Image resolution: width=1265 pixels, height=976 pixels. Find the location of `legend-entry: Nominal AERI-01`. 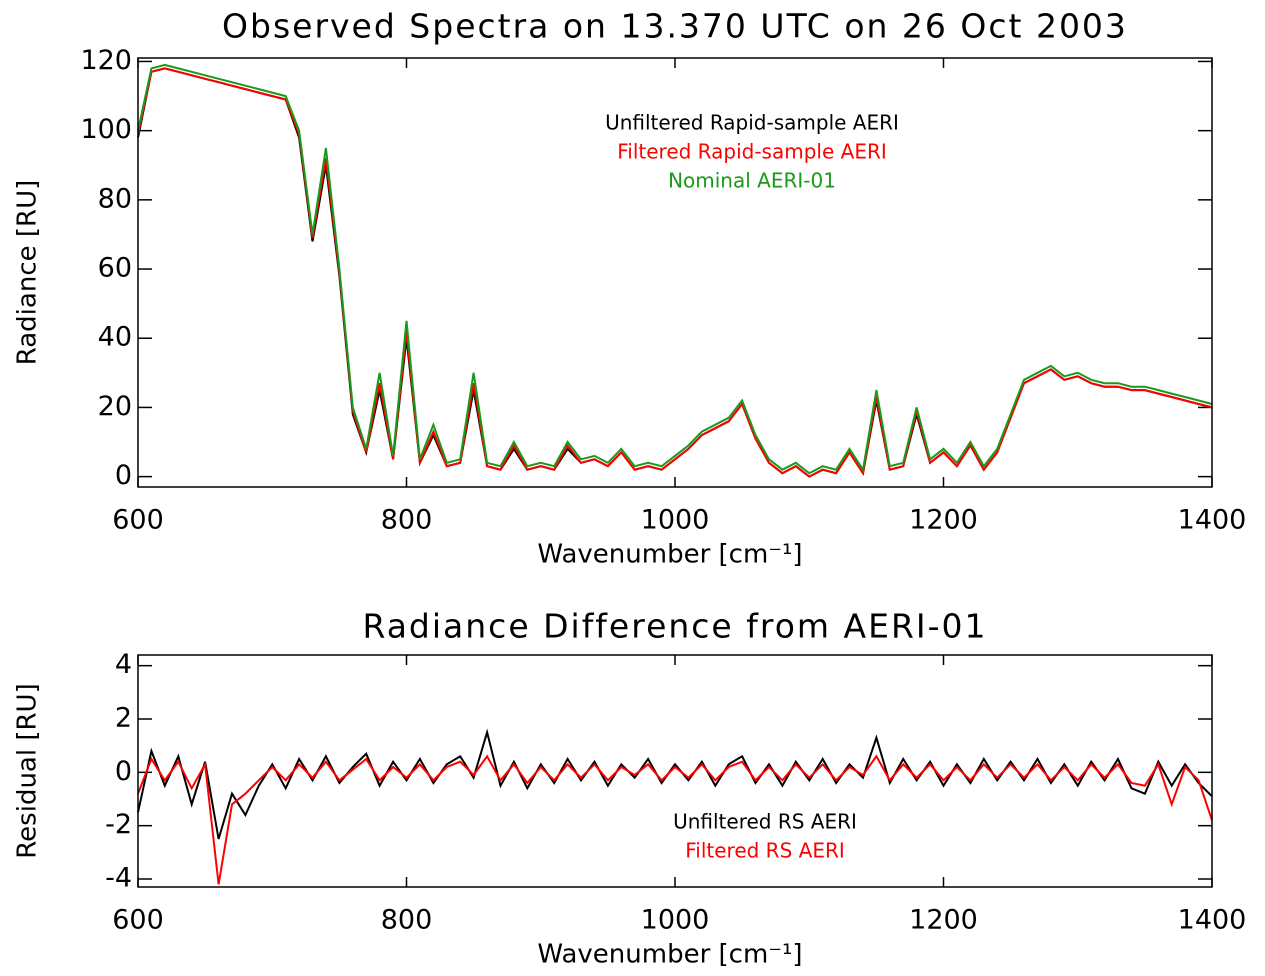

legend-entry: Nominal AERI-01 is located at coordinates (752, 181).